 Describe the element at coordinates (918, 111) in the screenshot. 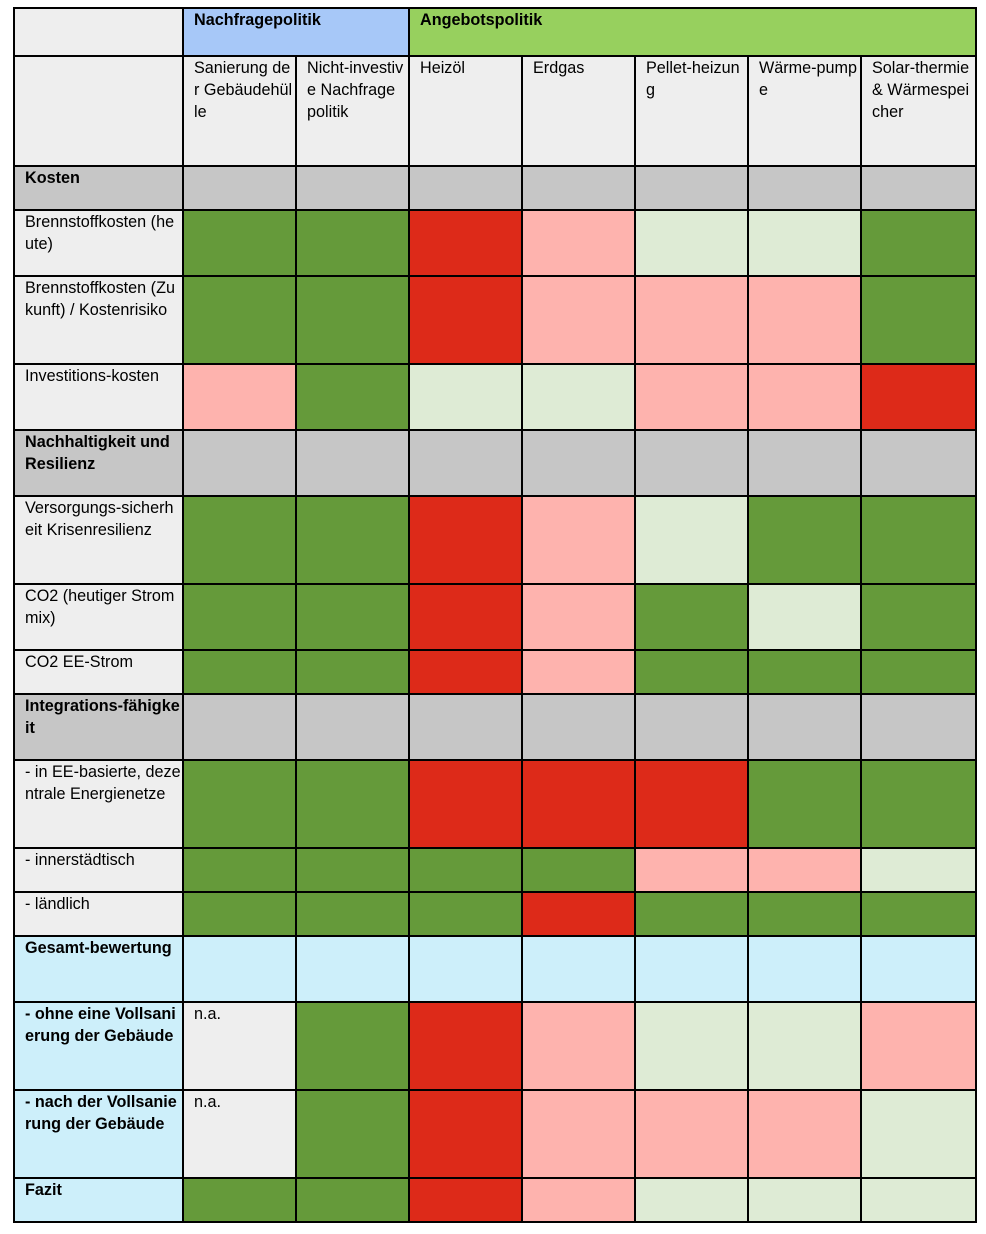

I see `column-header: Solar-thermie & Wärmespeicher` at that location.